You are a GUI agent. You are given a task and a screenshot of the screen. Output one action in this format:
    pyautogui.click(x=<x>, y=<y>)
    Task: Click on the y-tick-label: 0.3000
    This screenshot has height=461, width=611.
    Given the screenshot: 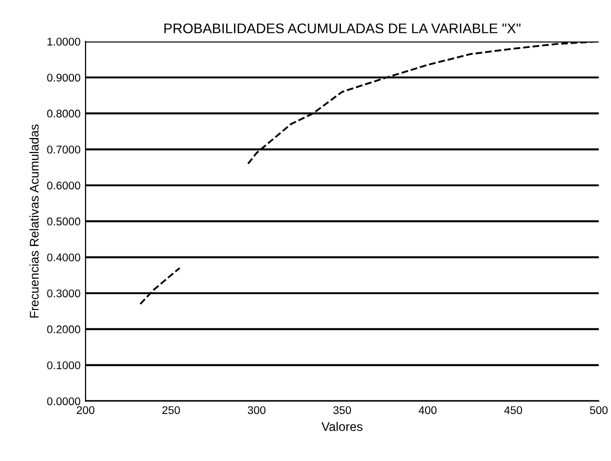 What is the action you would take?
    pyautogui.click(x=63, y=293)
    